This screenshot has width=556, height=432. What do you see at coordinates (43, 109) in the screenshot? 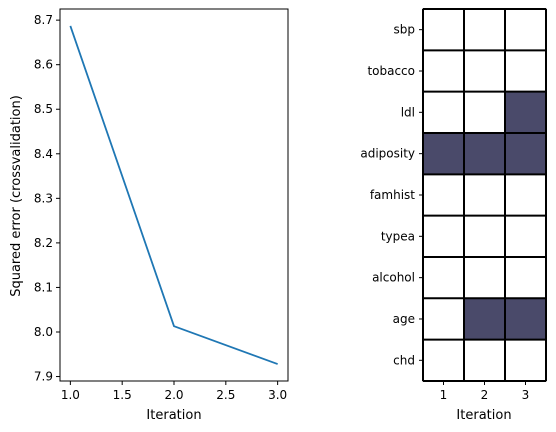
I see `y-tick-label: 8.5` at bounding box center [43, 109].